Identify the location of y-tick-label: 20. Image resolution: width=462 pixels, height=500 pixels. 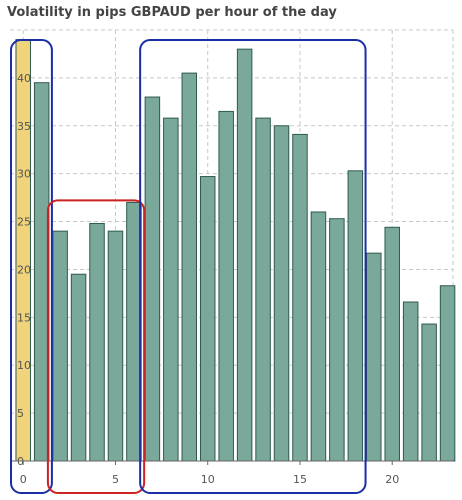
(24, 269).